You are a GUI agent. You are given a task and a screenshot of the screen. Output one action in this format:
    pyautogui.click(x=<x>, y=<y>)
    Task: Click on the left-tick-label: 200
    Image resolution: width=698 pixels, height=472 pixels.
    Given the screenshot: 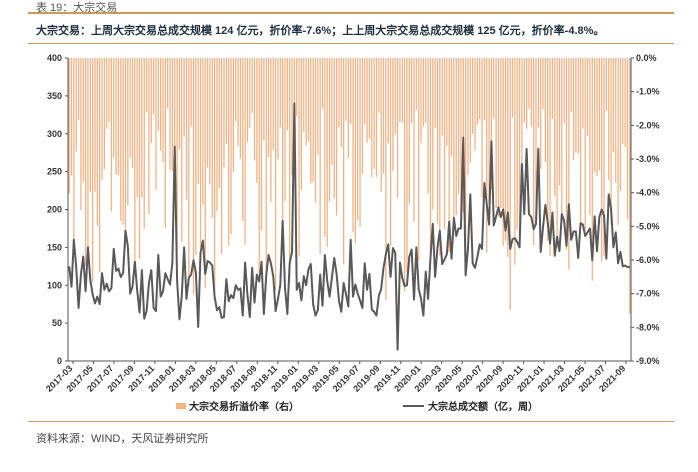 What is the action you would take?
    pyautogui.click(x=54, y=210)
    